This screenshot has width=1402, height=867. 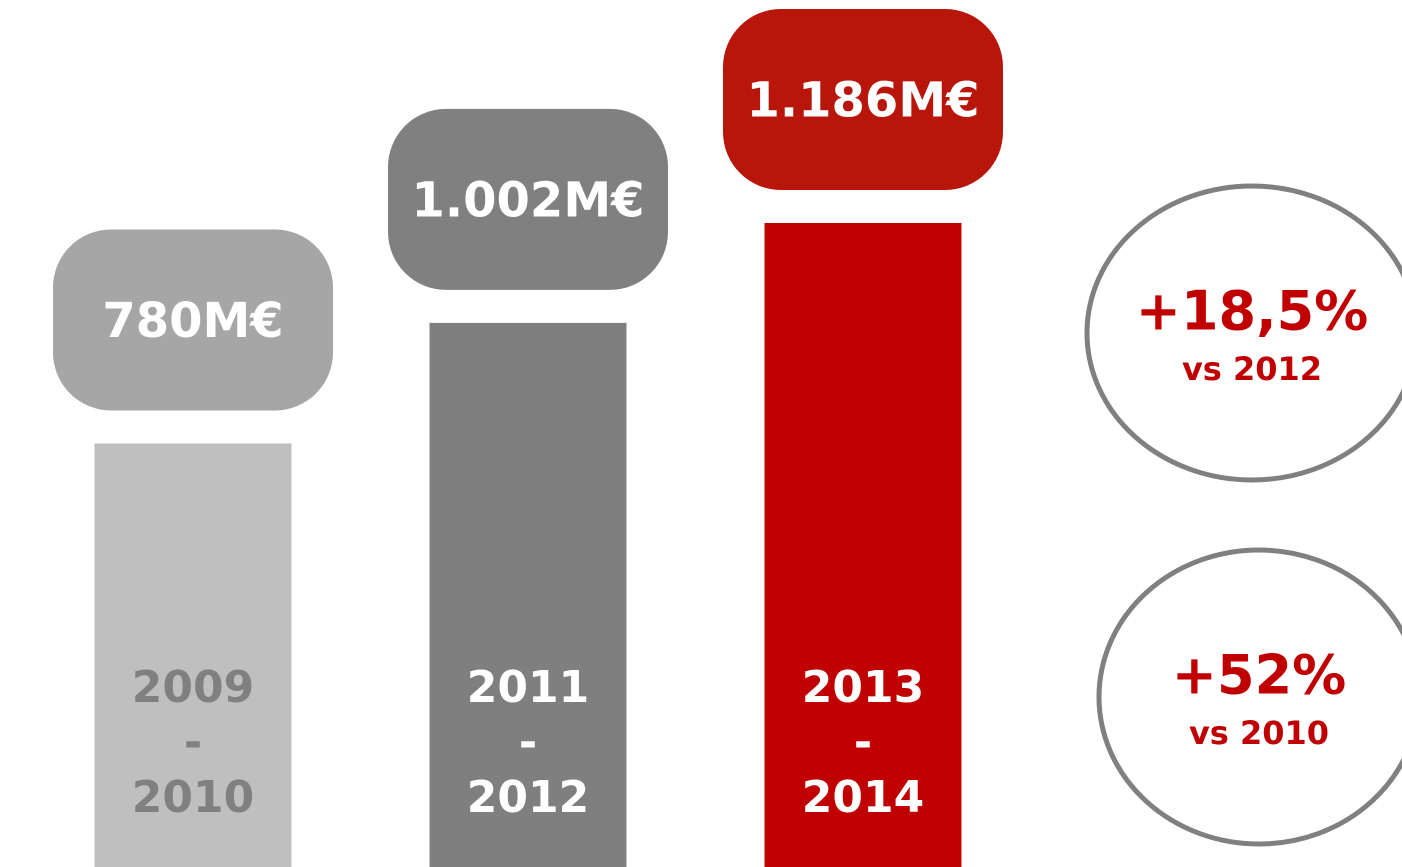 I want to click on category-label: 2009 -2010, so click(x=193, y=742).